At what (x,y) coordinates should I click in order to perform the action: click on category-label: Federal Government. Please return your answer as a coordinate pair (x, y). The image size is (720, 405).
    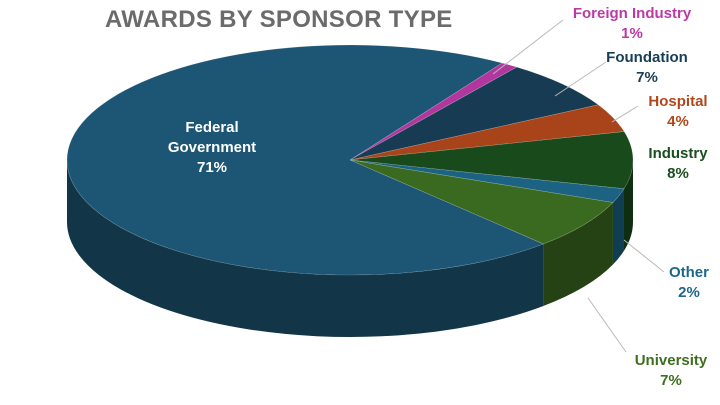
    Looking at the image, I should click on (212, 137).